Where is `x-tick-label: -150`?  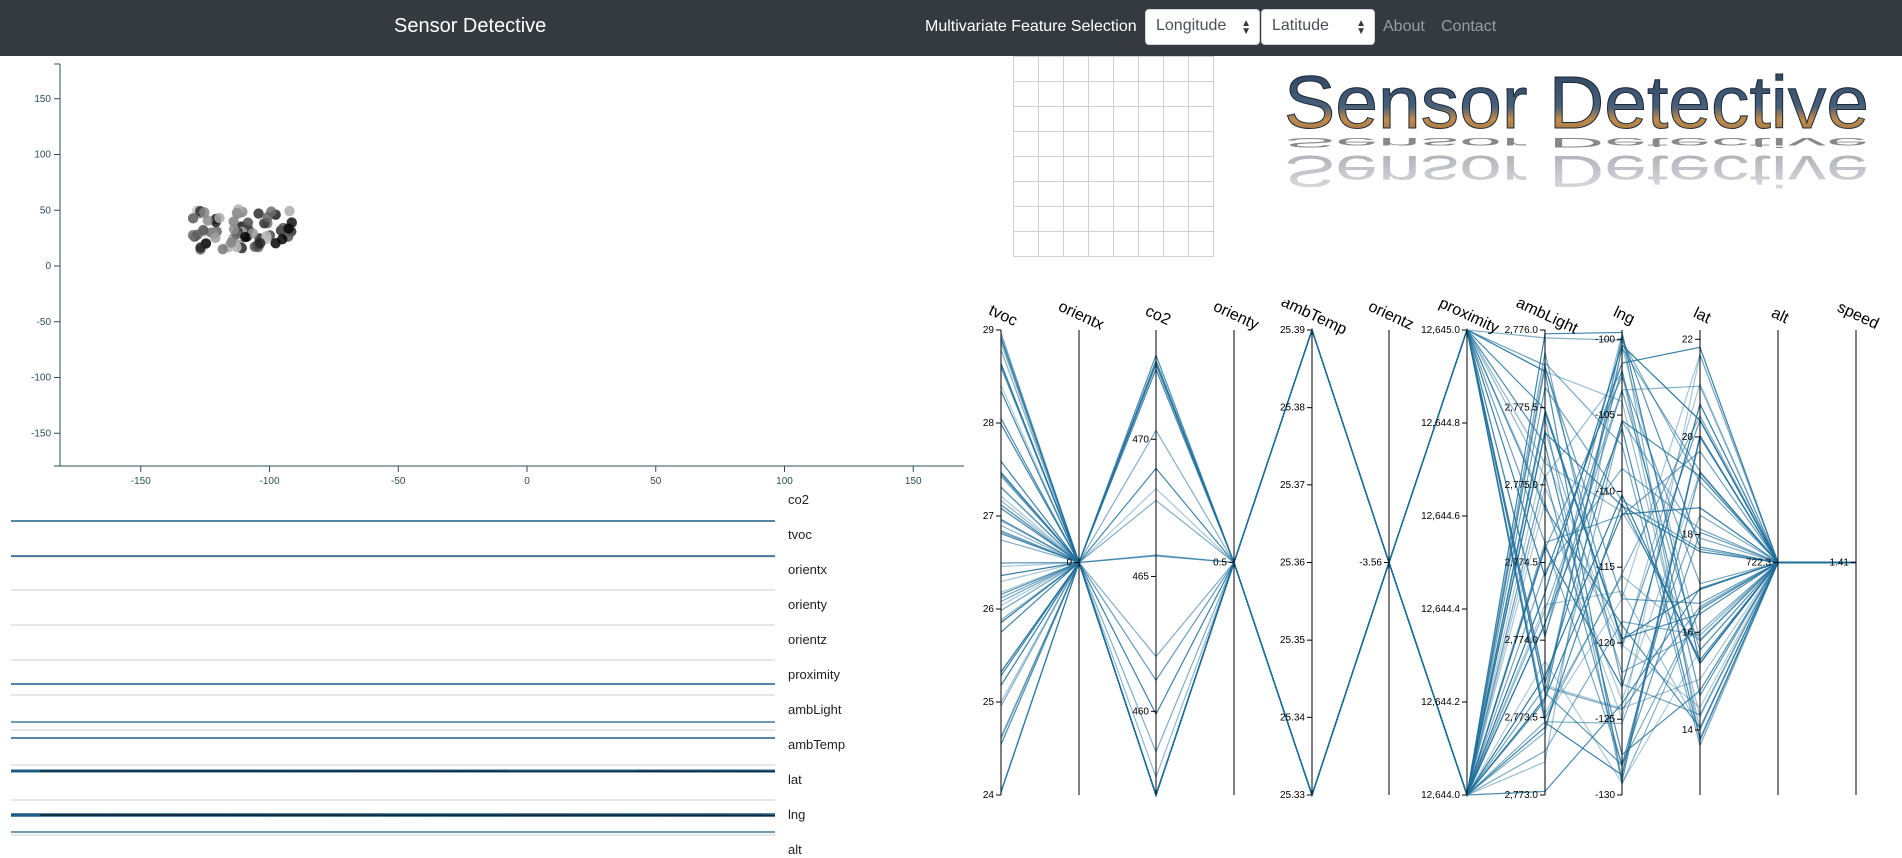
x-tick-label: -150 is located at coordinates (141, 481).